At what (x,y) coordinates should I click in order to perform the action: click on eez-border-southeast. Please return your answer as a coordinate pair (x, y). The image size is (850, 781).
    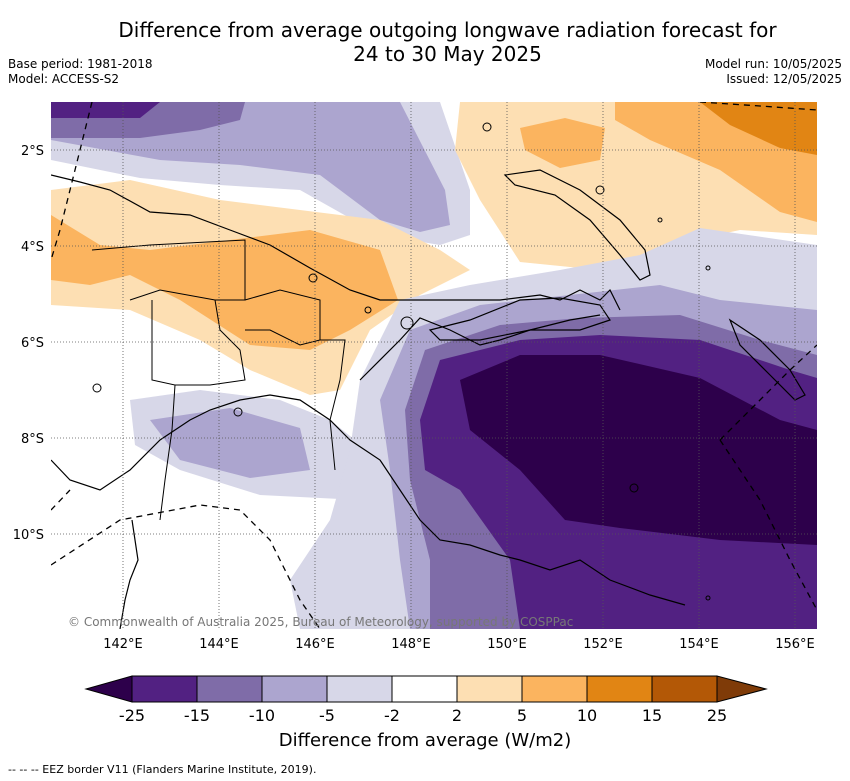
    Looking at the image, I should click on (768, 392).